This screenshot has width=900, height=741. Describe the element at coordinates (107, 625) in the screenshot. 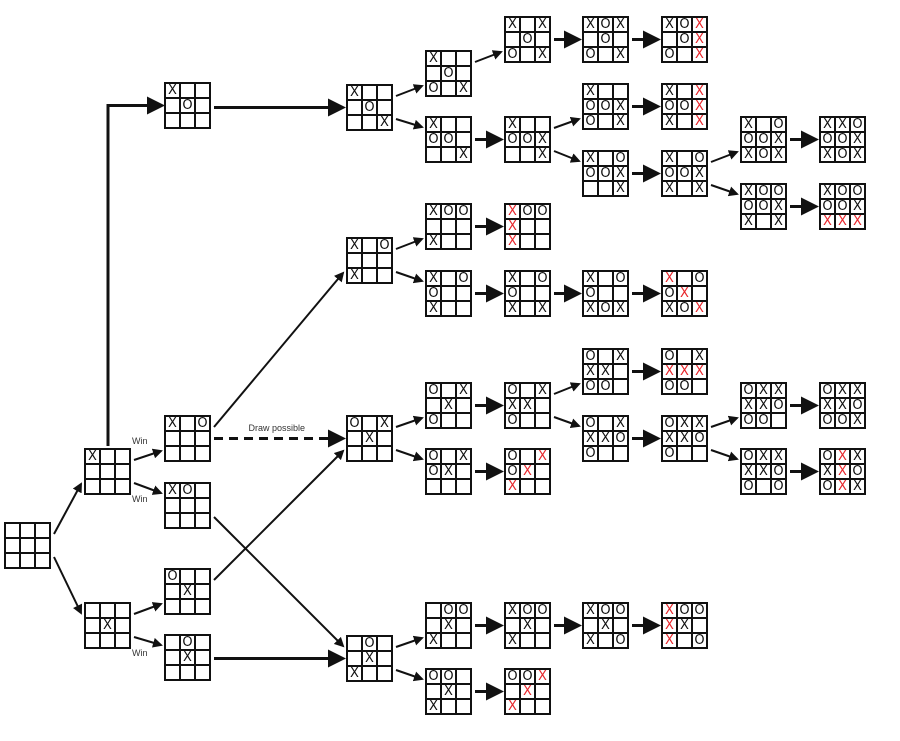

I see `board-b1: X` at that location.